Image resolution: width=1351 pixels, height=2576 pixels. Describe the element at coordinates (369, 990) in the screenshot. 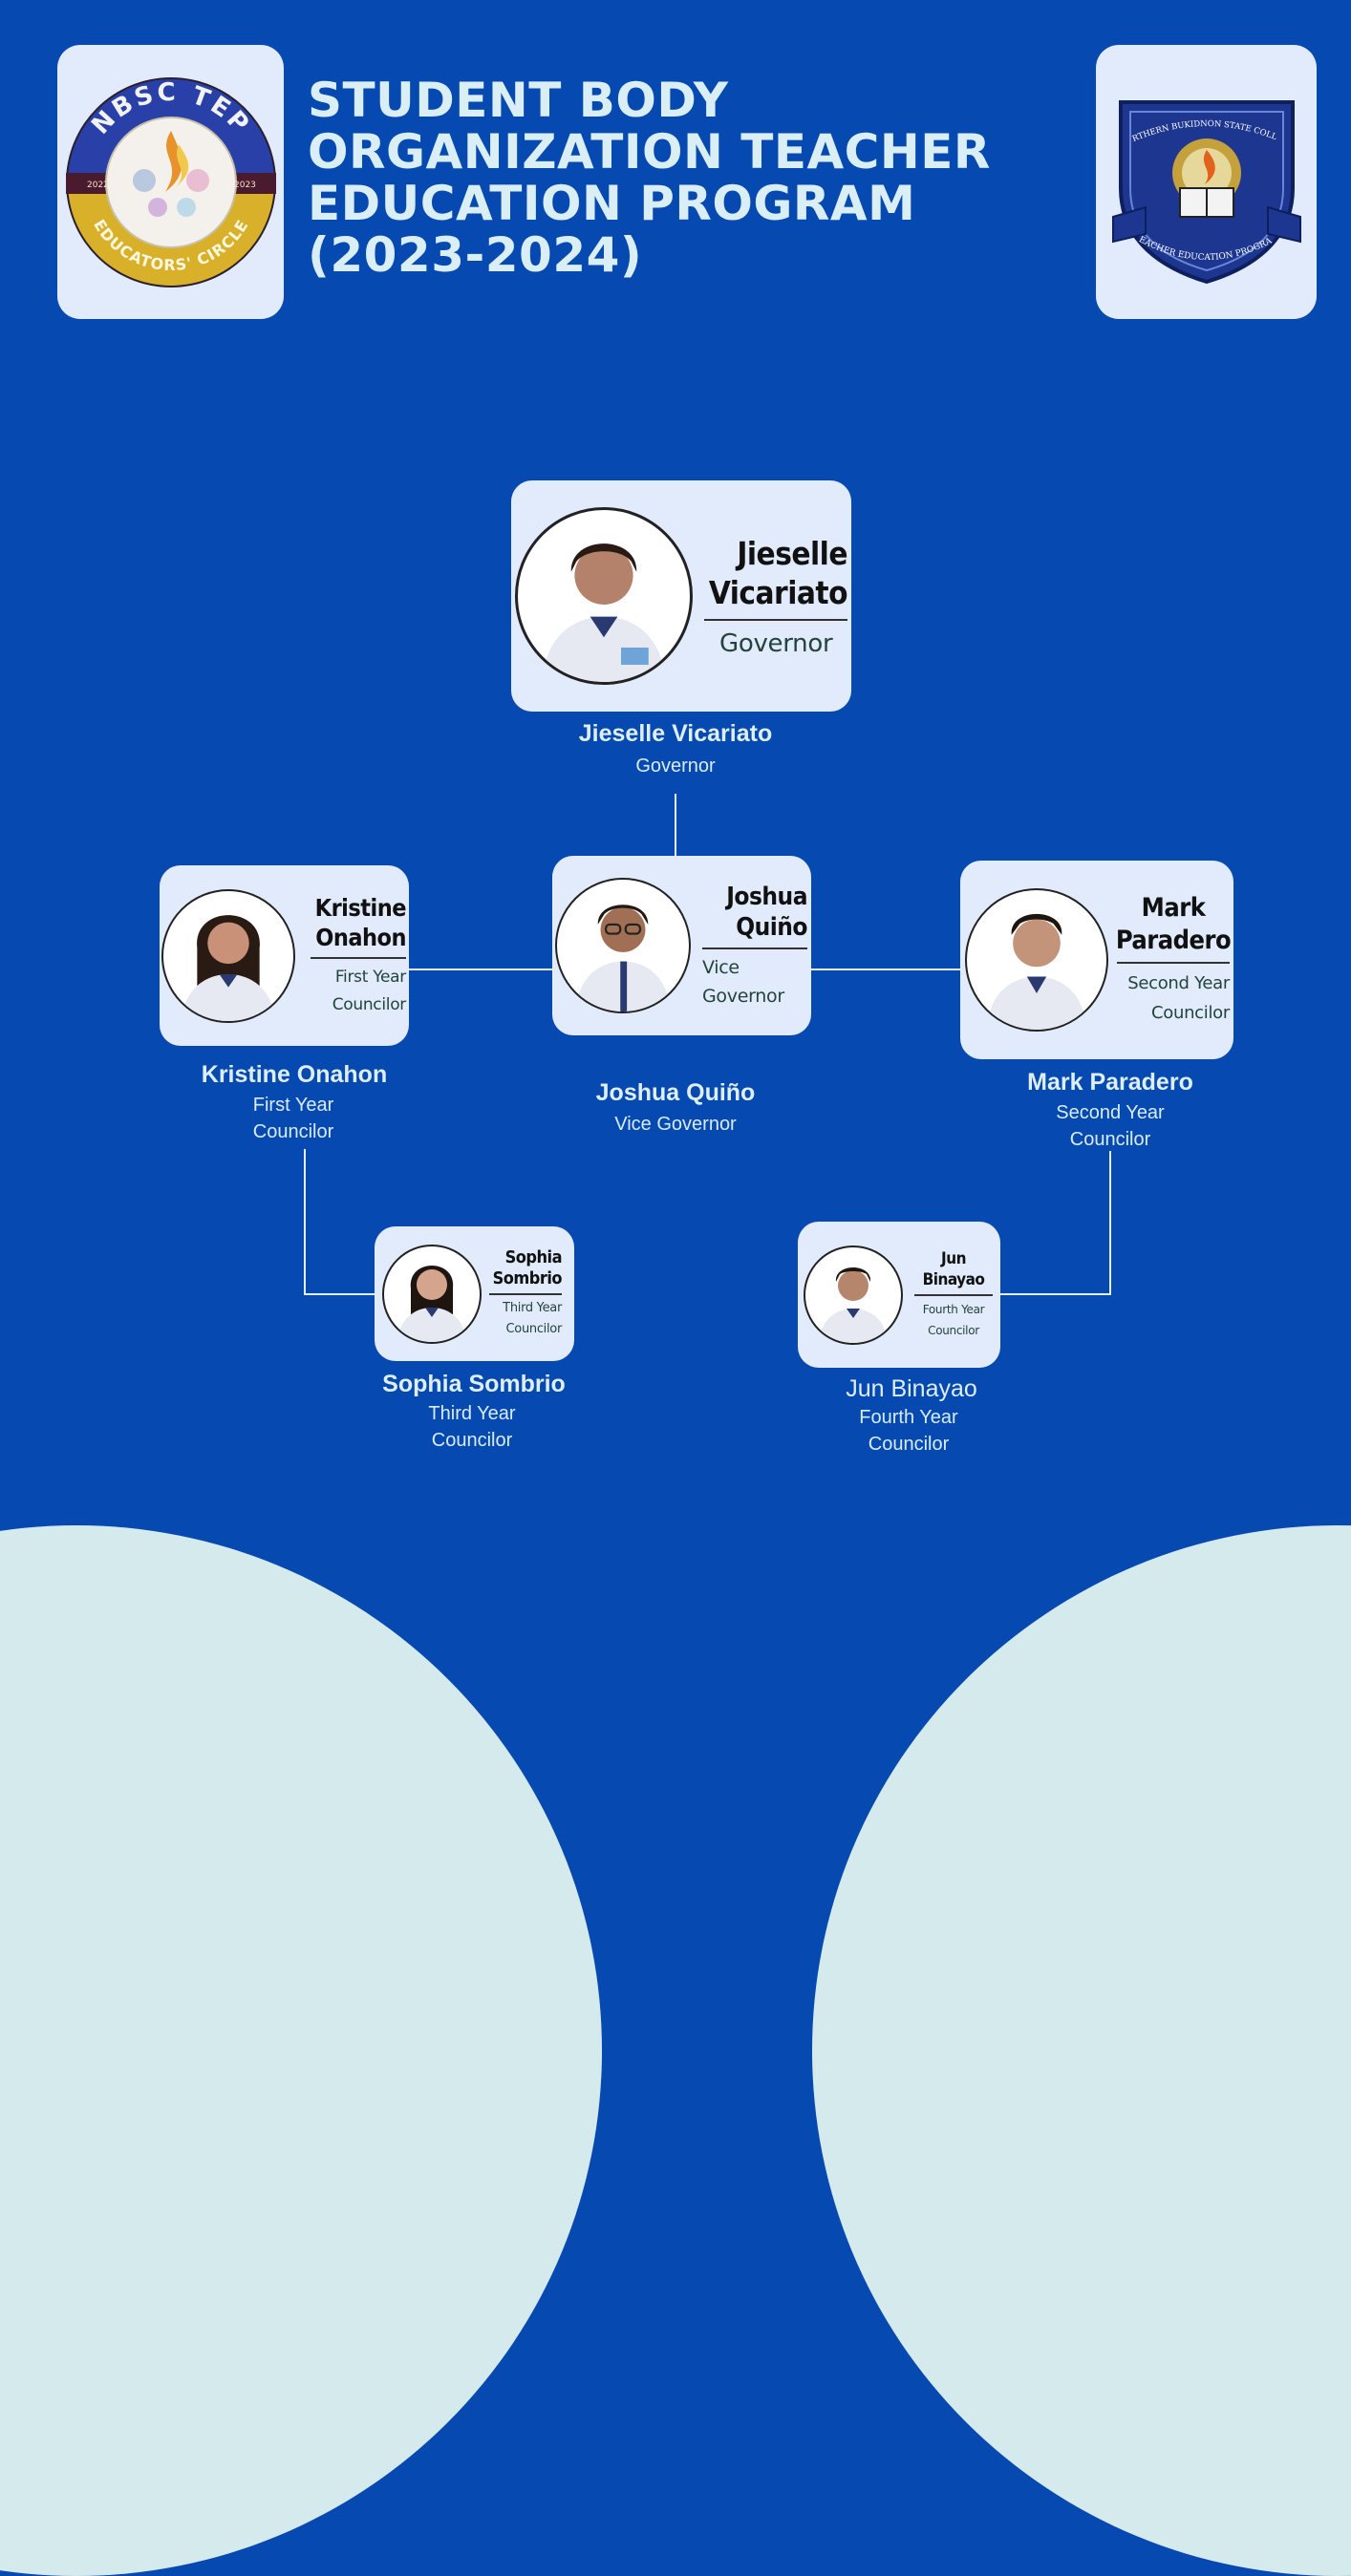

I see `first-year-card-role: First Year Councilor` at that location.